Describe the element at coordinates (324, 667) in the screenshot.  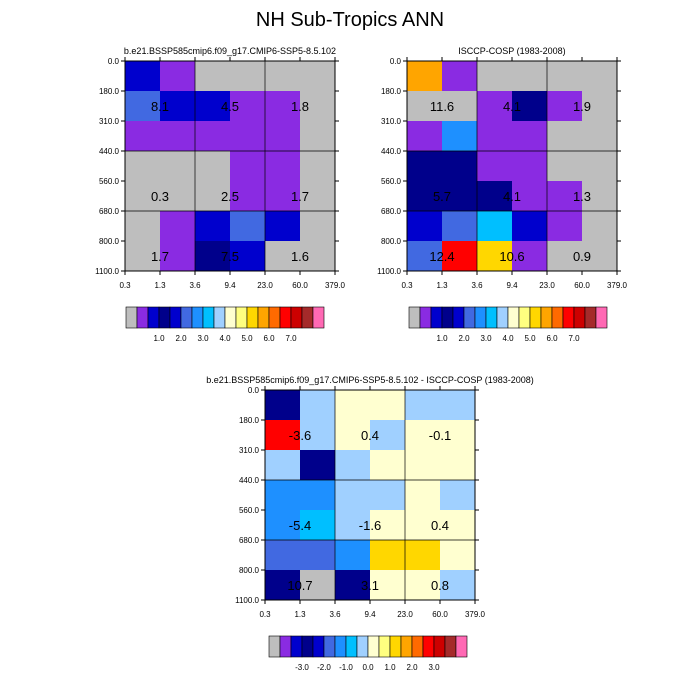
I see `colorbar-label: -2.0` at that location.